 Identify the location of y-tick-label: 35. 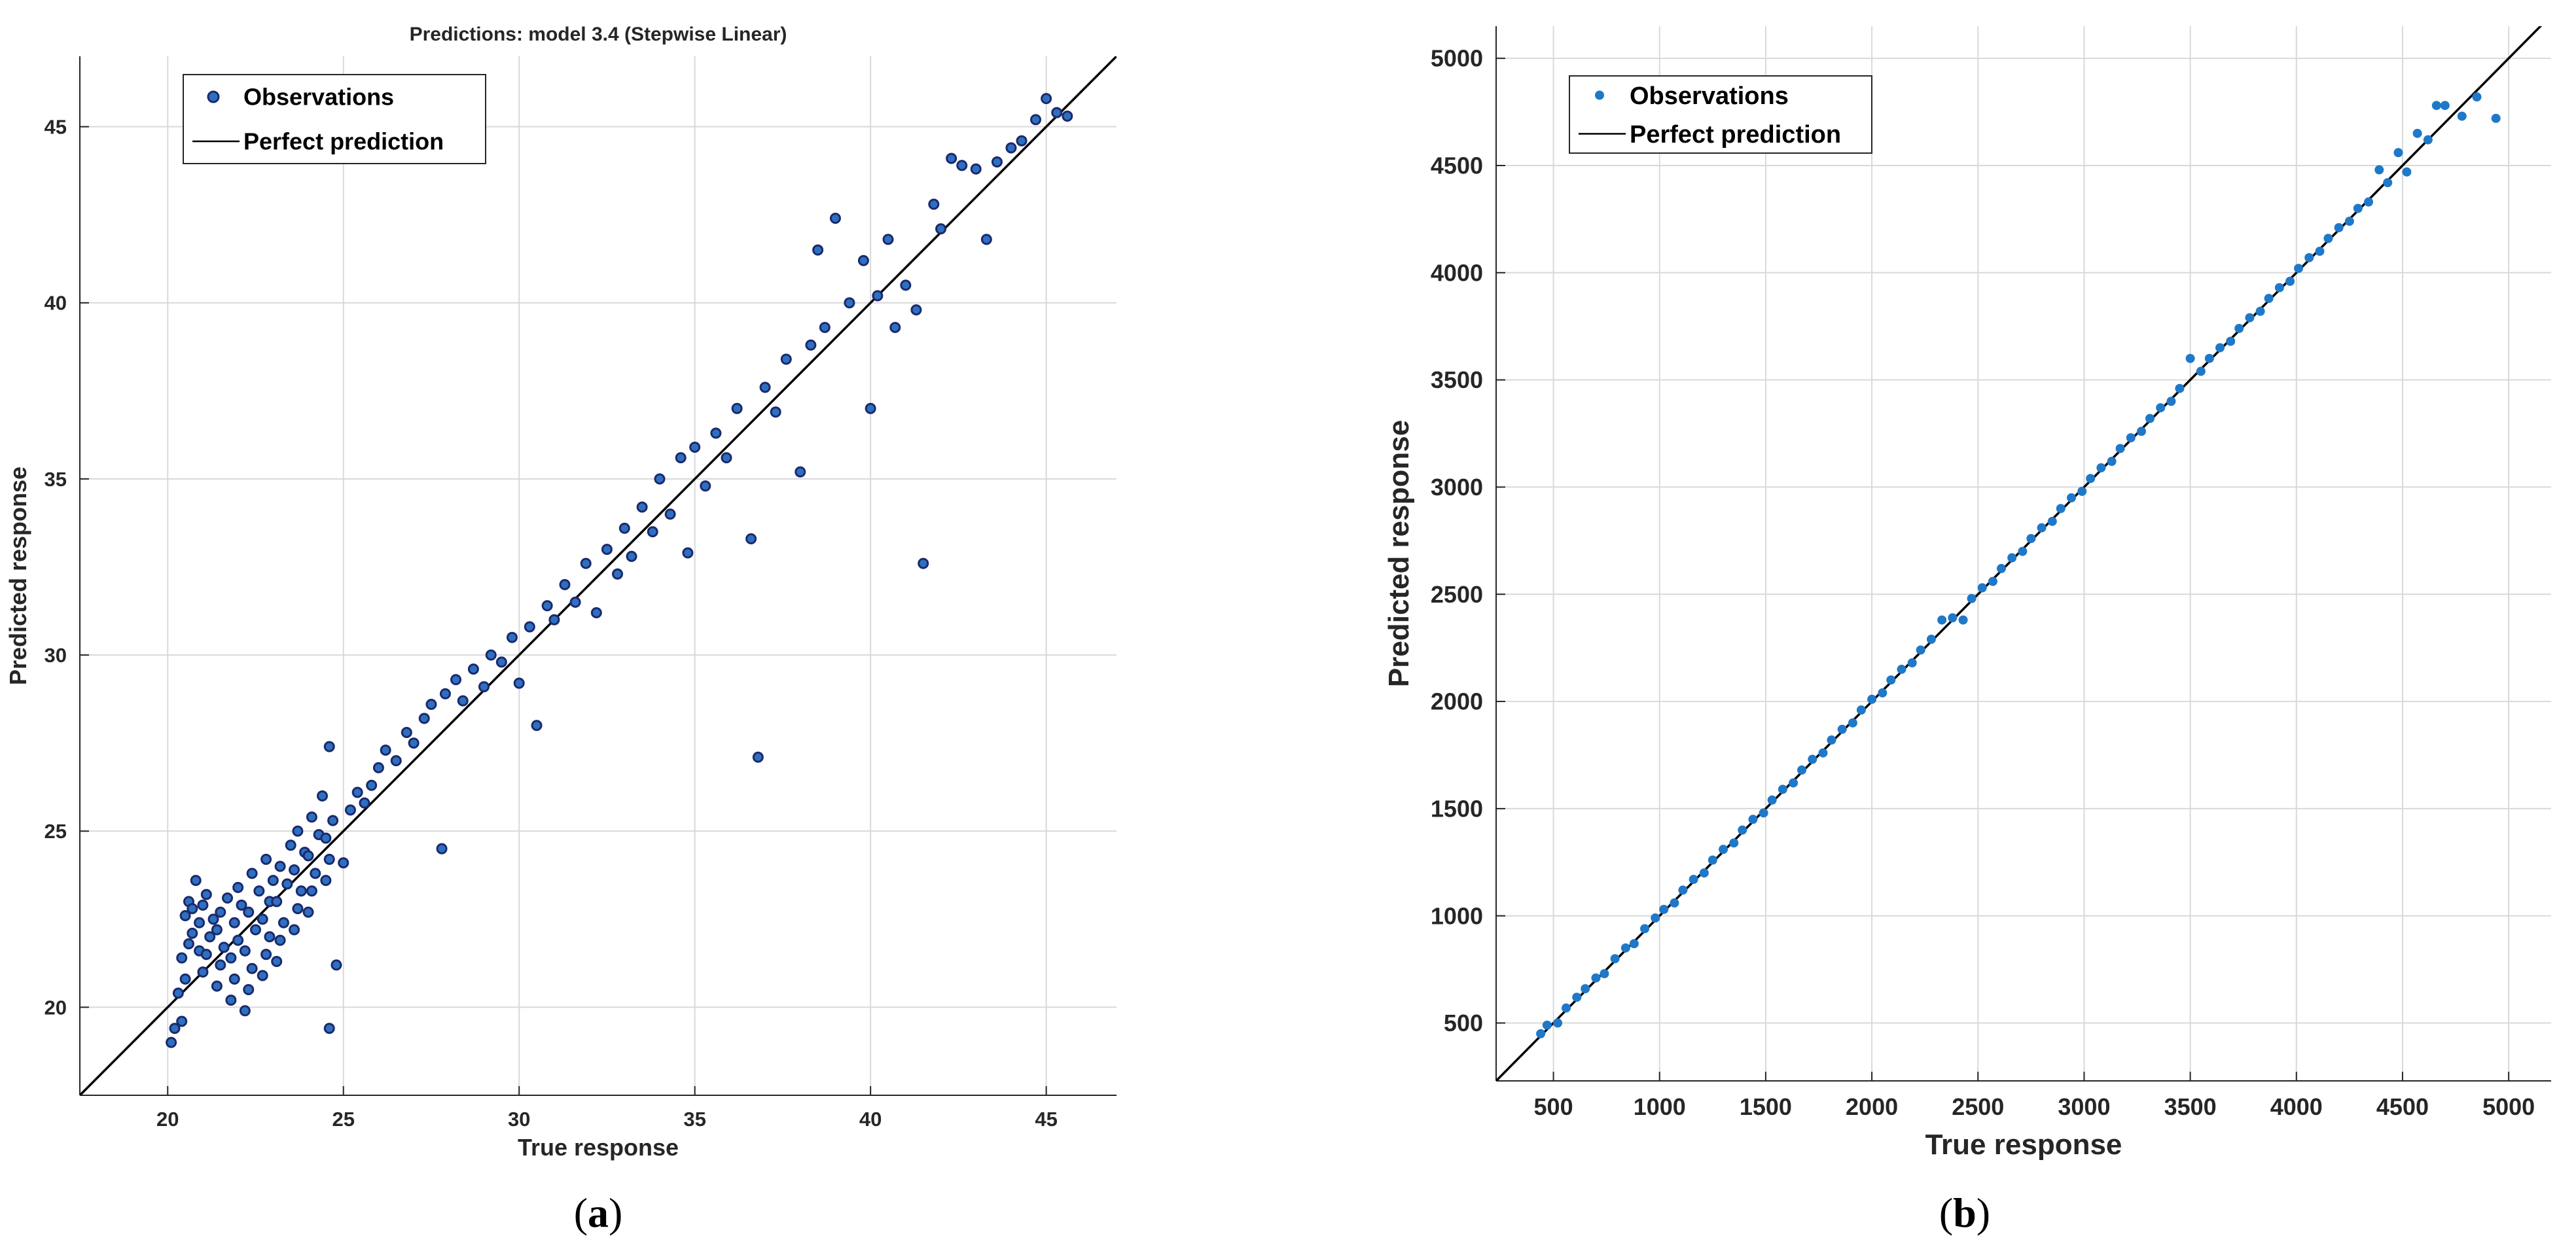
(56, 479).